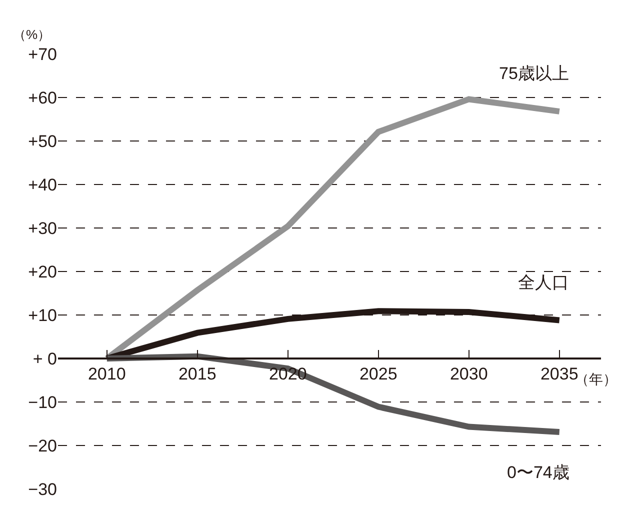  I want to click on series-label: 全人口, so click(543, 282).